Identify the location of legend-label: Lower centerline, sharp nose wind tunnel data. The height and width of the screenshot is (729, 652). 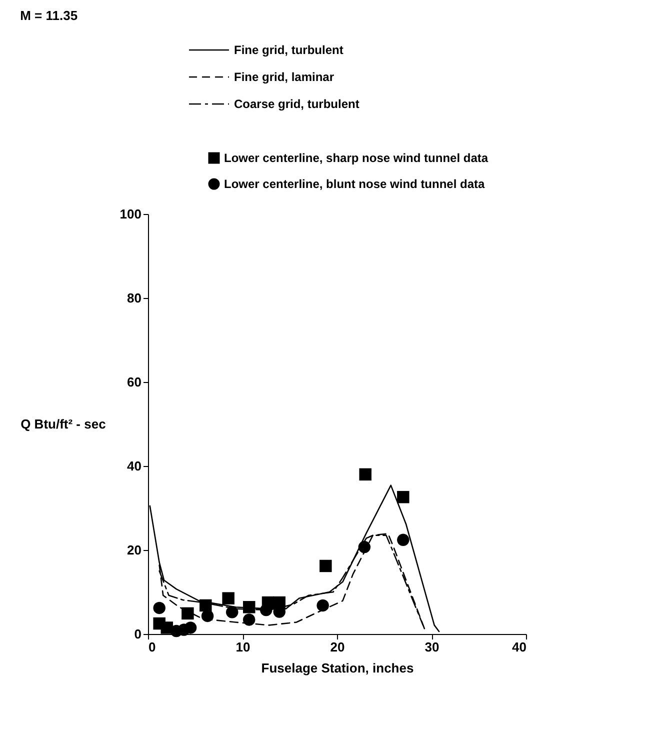
(356, 158).